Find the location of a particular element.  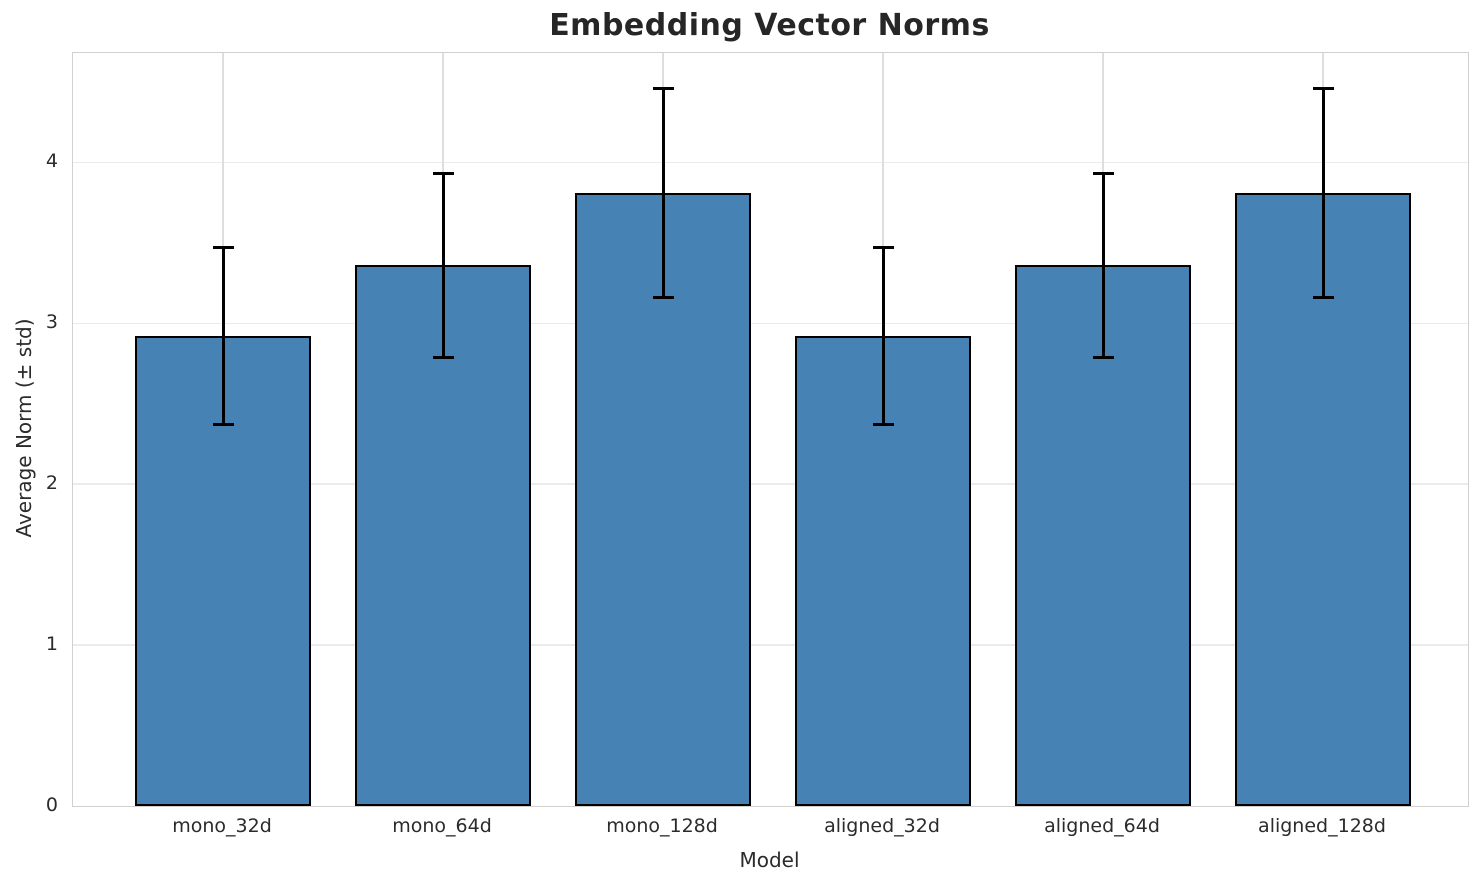

x-tick-label-mono_32d: mono_32d is located at coordinates (222, 826).